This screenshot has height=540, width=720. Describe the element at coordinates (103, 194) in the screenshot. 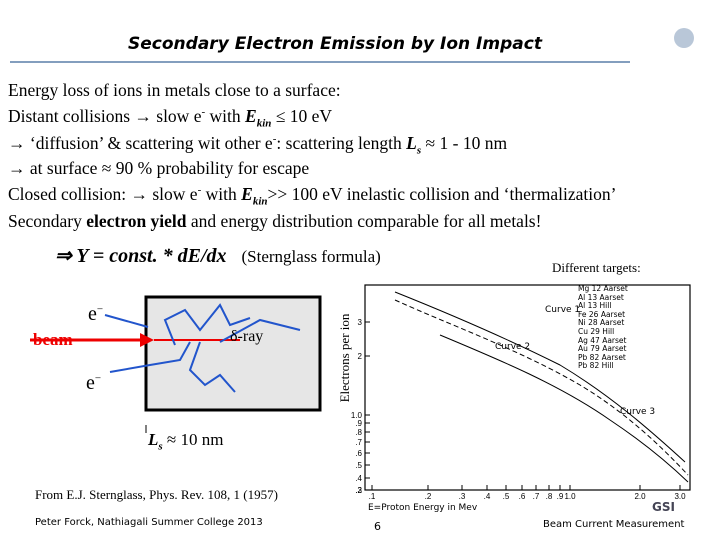

I see `text: Closed collision: → slow e` at that location.